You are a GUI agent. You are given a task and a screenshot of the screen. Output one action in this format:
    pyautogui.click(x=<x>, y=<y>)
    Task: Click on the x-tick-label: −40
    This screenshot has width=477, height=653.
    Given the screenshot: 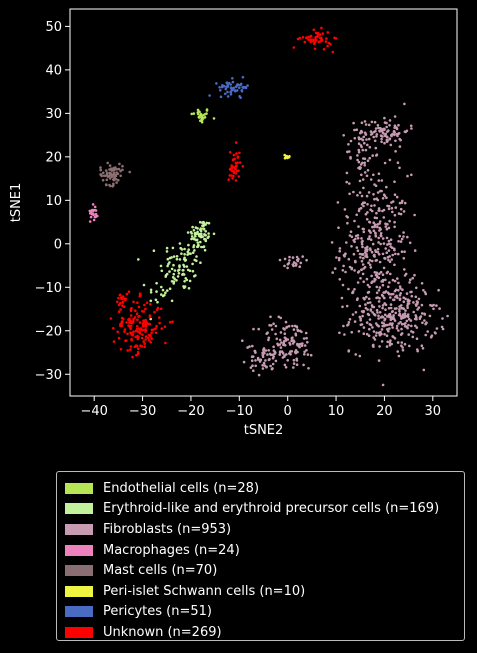 What is the action you would take?
    pyautogui.click(x=93, y=411)
    